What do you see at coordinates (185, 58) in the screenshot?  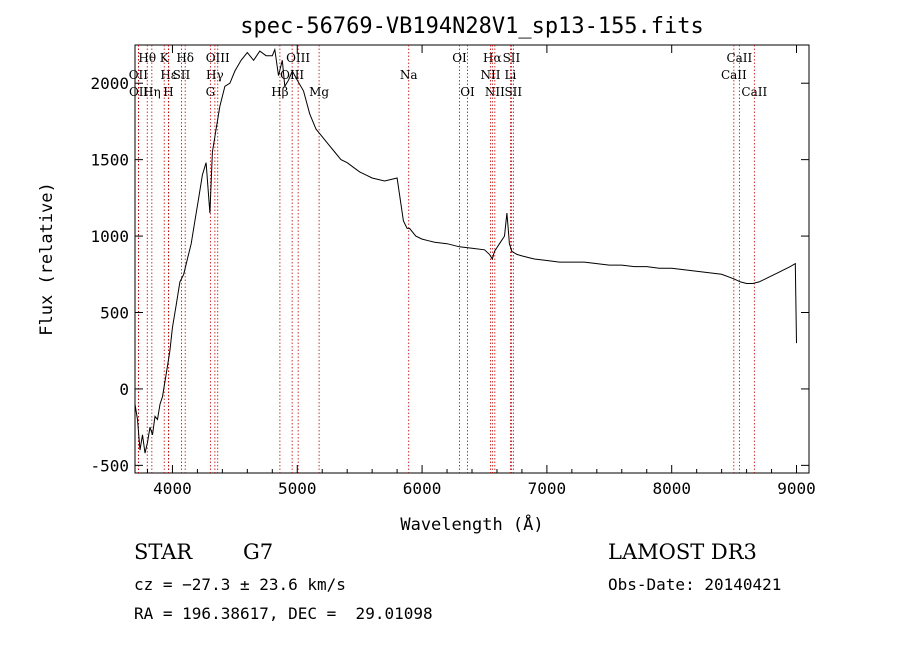 I see `line-marker-label: Hδ` at bounding box center [185, 58].